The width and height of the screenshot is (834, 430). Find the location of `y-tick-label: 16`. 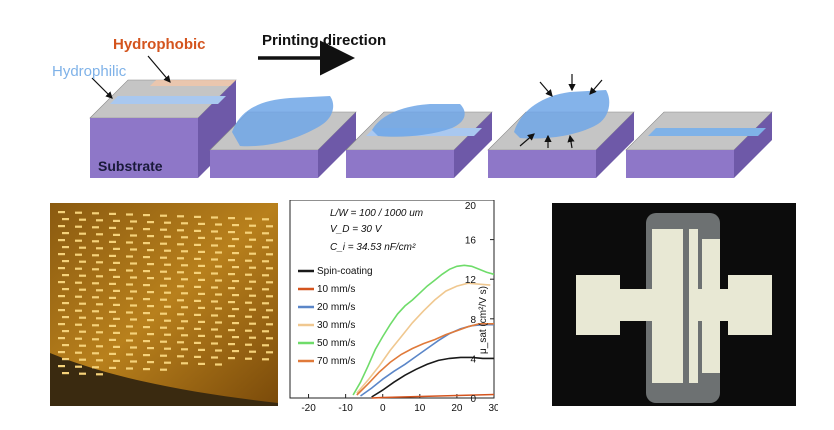

y-tick-label: 16 is located at coordinates (471, 241).